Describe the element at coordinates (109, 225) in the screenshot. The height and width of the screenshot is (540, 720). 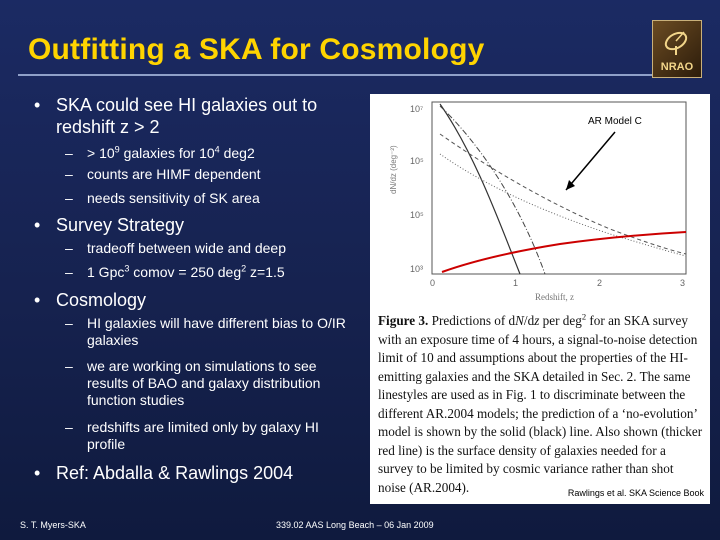
I see `bullet-survey-strategy: • Survey Strategy` at that location.